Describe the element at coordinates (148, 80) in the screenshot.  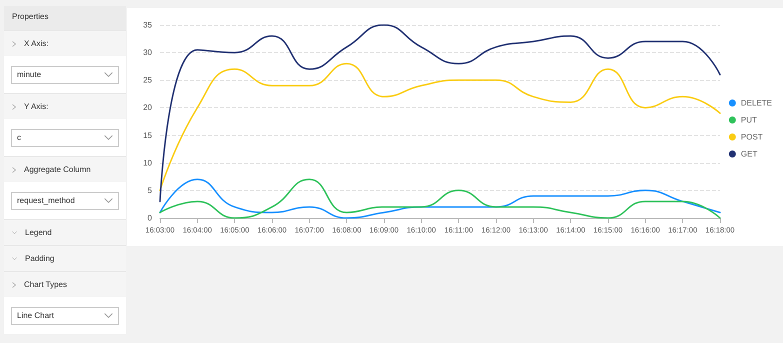
I see `y-tick-label: 25` at that location.